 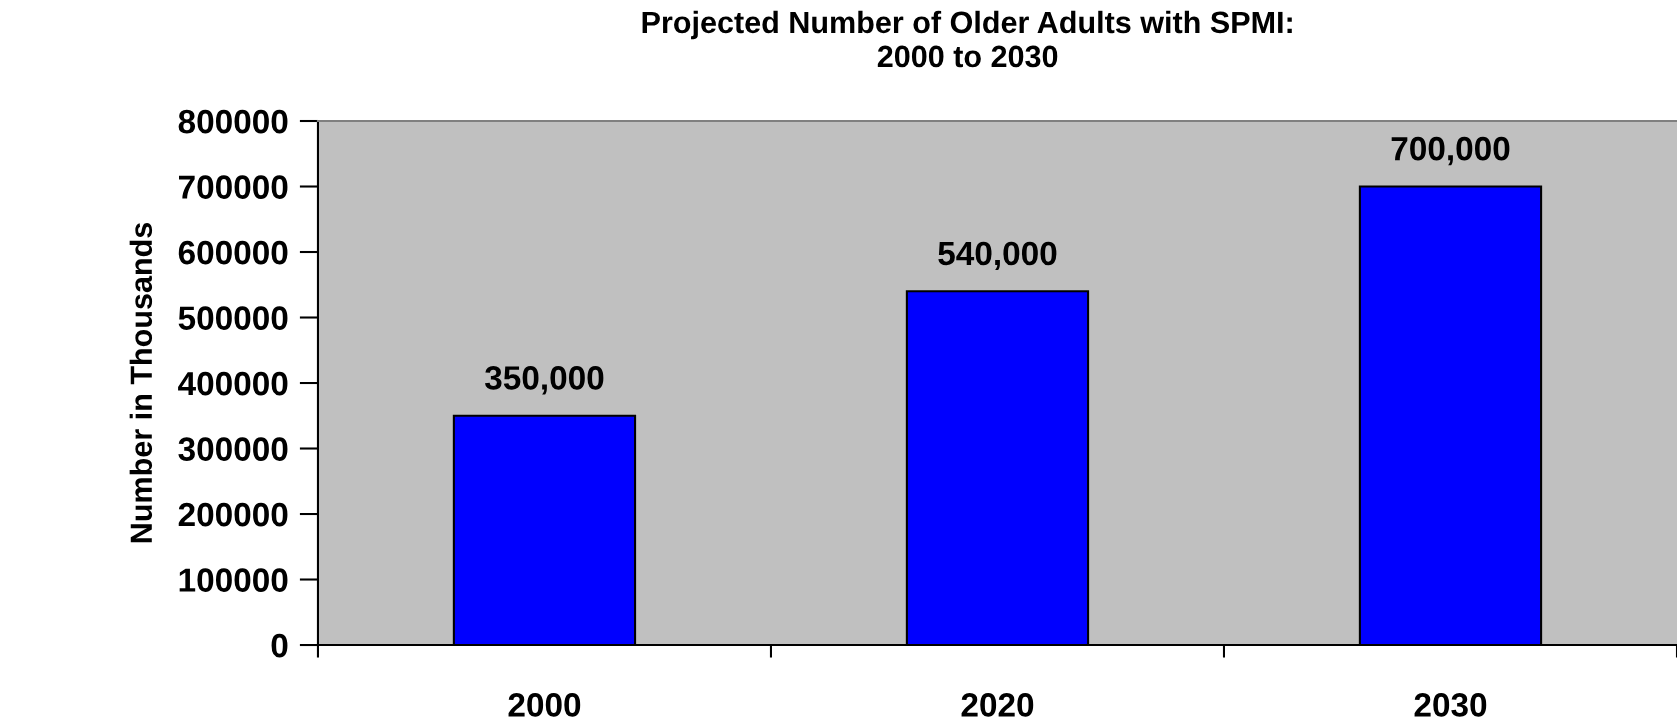 I want to click on y-tick-label: 300000, so click(x=233, y=449).